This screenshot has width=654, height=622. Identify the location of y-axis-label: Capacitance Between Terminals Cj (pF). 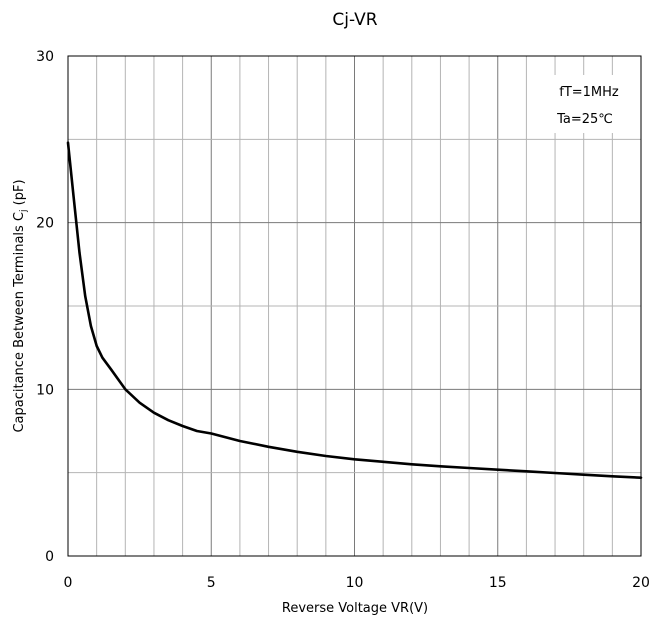
(20, 305).